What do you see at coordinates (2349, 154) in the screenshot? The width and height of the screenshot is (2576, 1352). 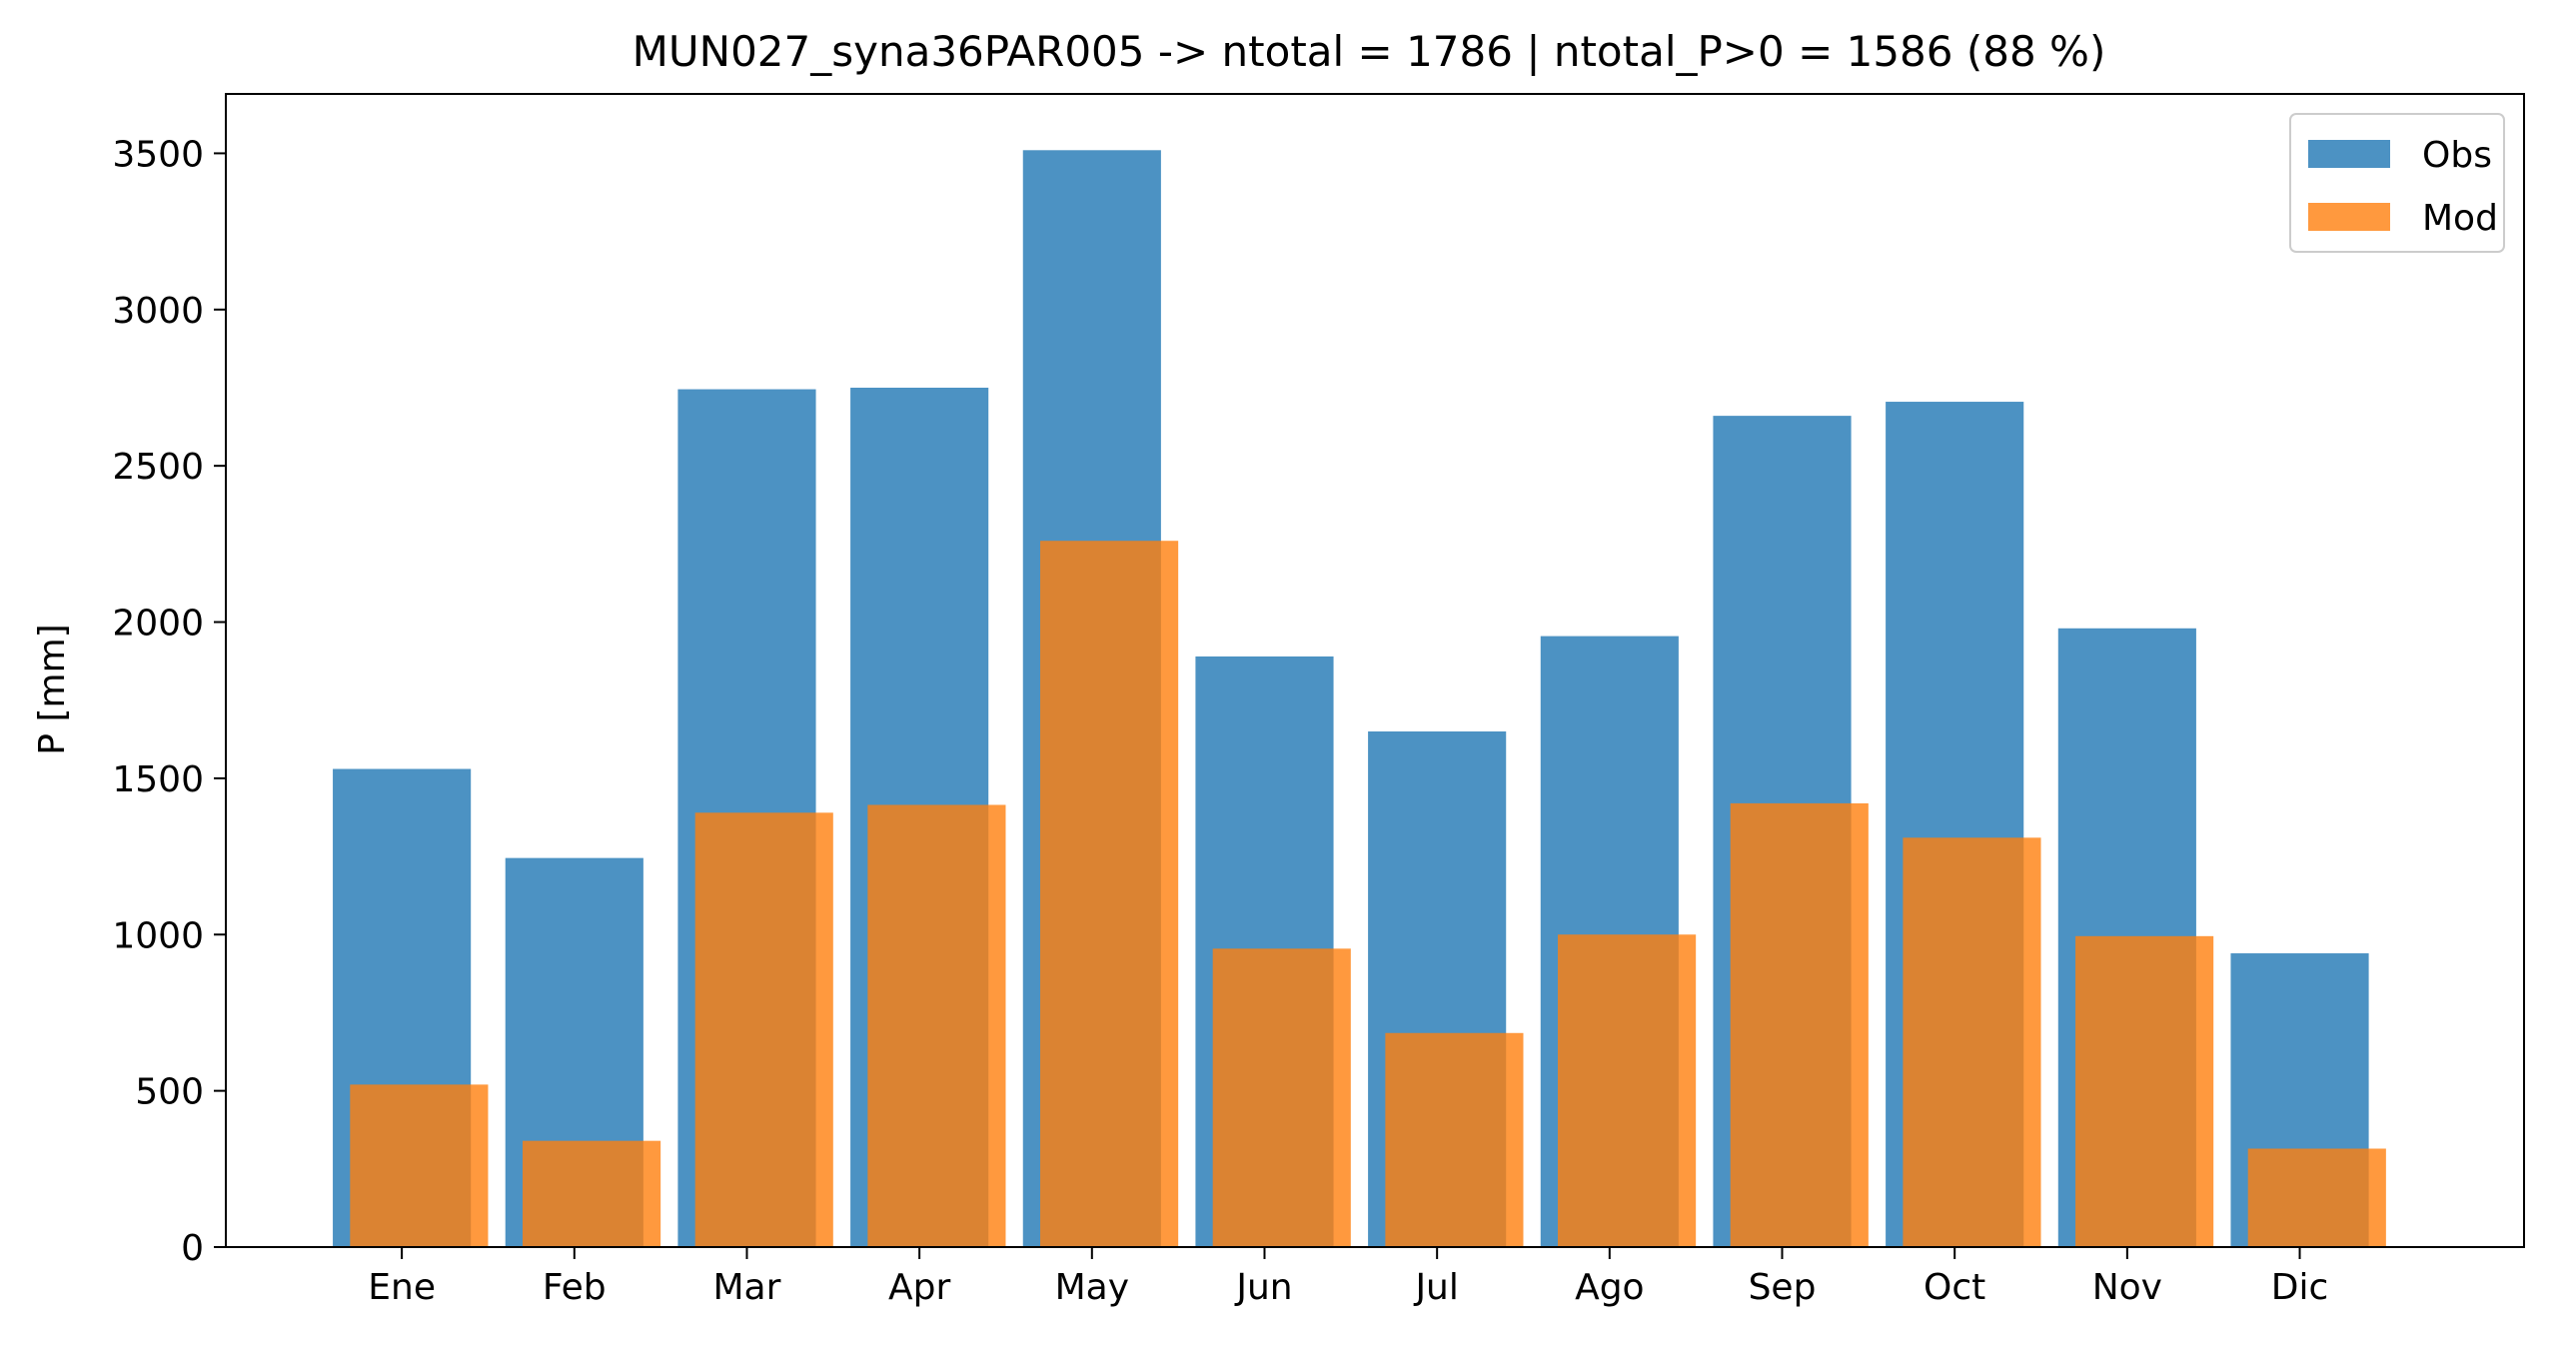 I see `legend-swatch-obs` at bounding box center [2349, 154].